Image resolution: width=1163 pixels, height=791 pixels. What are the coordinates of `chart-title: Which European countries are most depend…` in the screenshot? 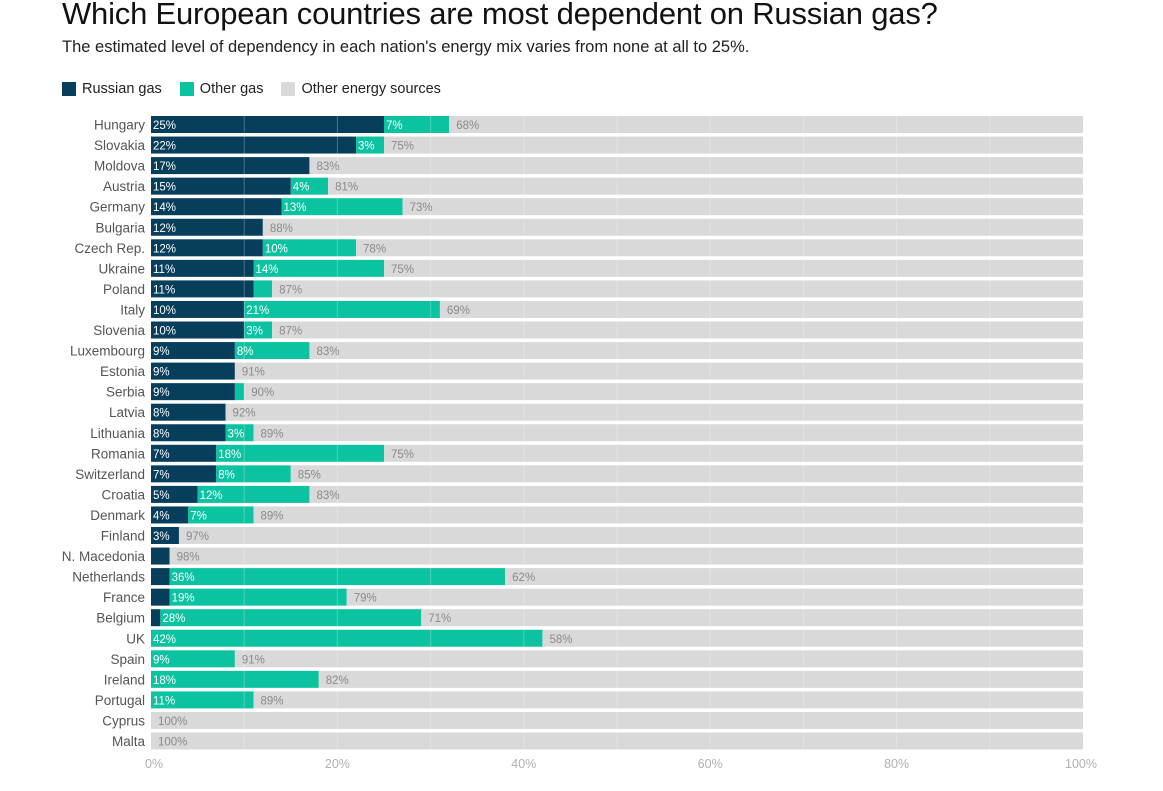 It's located at (500, 15).